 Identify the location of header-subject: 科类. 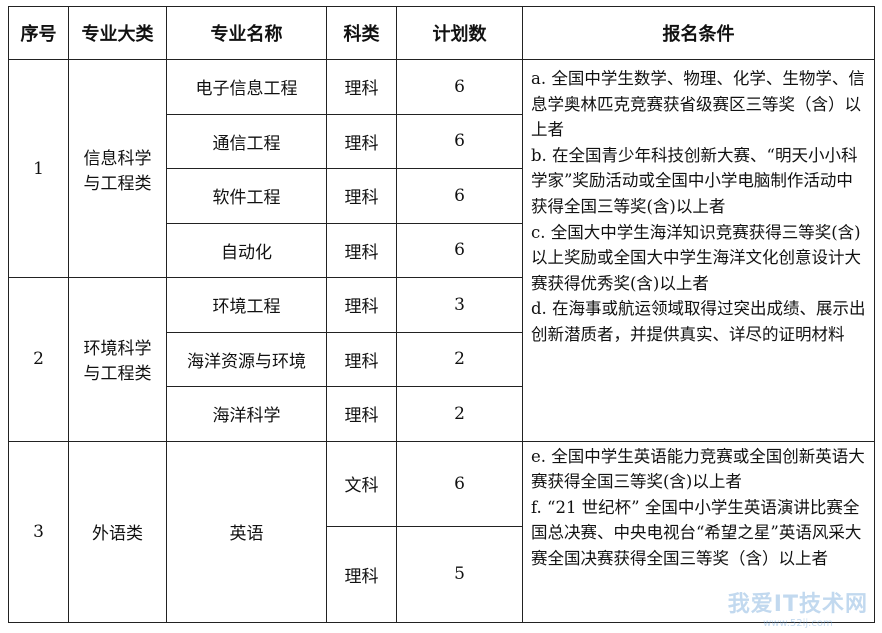
(361, 33).